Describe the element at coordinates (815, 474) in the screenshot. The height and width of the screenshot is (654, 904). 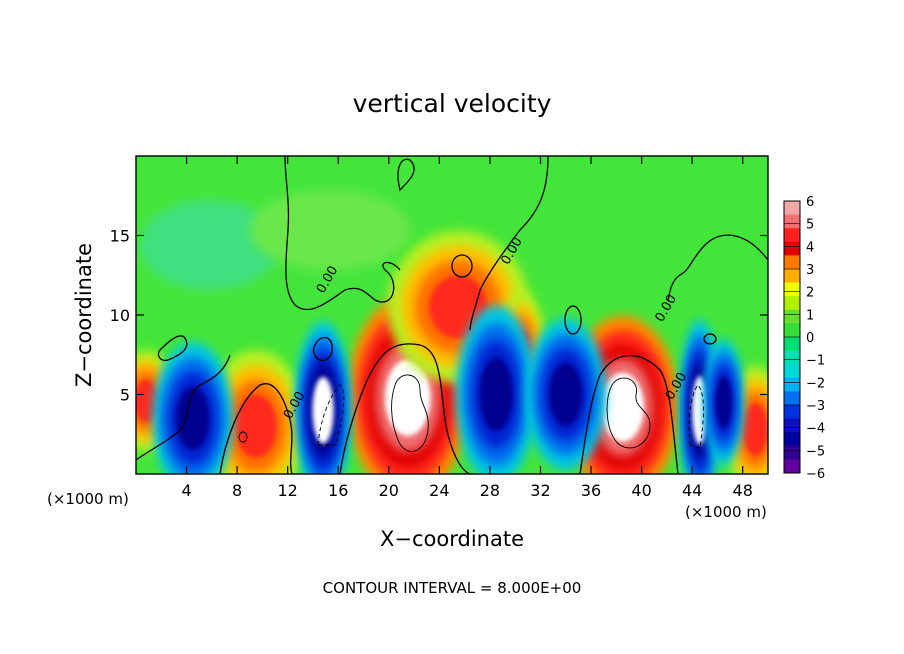
I see `colorbar-tick-label: −6` at that location.